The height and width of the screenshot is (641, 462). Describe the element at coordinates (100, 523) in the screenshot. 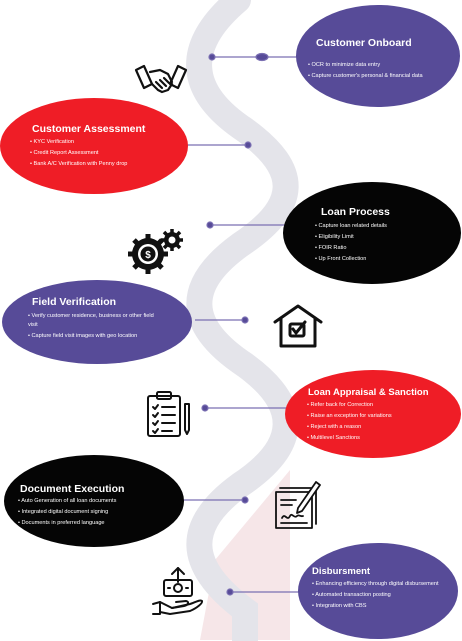

I see `stage-item: Documents in preferred language` at that location.